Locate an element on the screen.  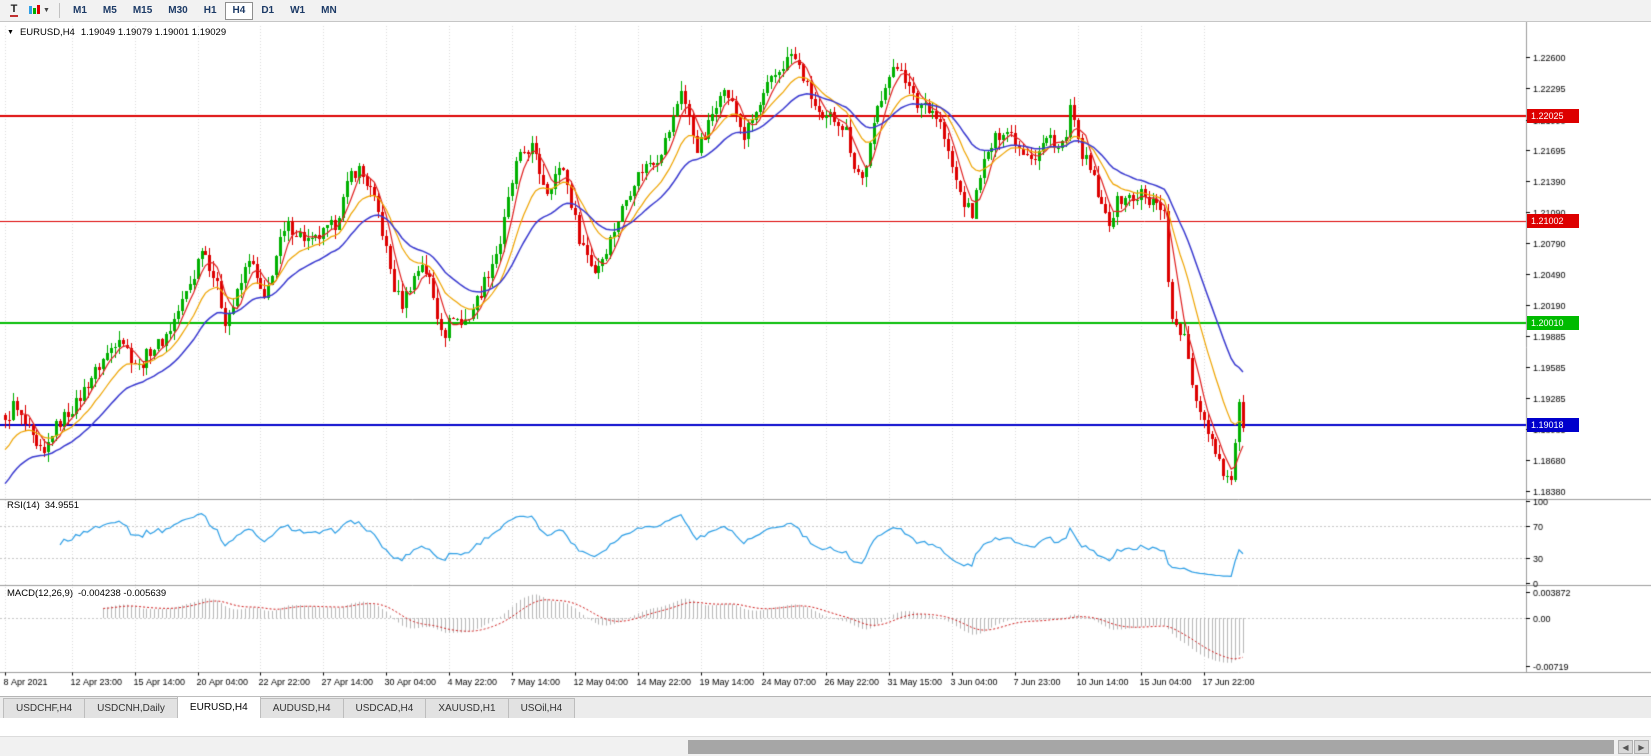
chart-tab-audusd-h4: AUDUSD,H4 is located at coordinates (301, 708).